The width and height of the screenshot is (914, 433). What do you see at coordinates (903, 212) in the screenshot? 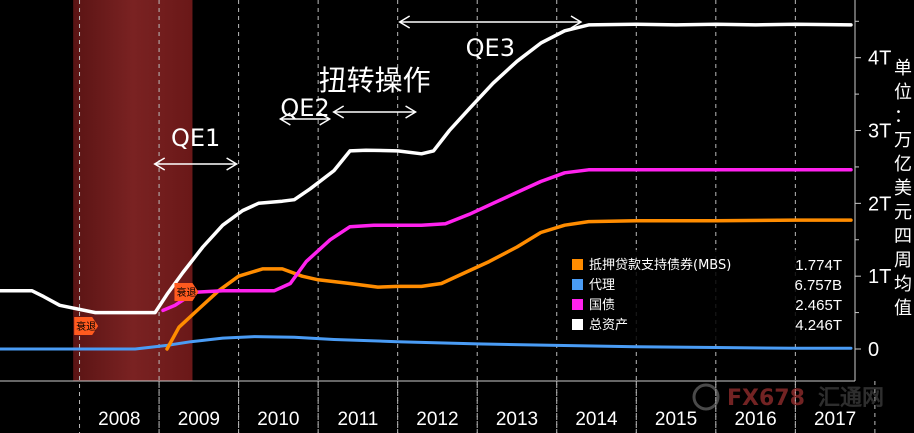
I see `unit-label-char: 元` at bounding box center [903, 212].